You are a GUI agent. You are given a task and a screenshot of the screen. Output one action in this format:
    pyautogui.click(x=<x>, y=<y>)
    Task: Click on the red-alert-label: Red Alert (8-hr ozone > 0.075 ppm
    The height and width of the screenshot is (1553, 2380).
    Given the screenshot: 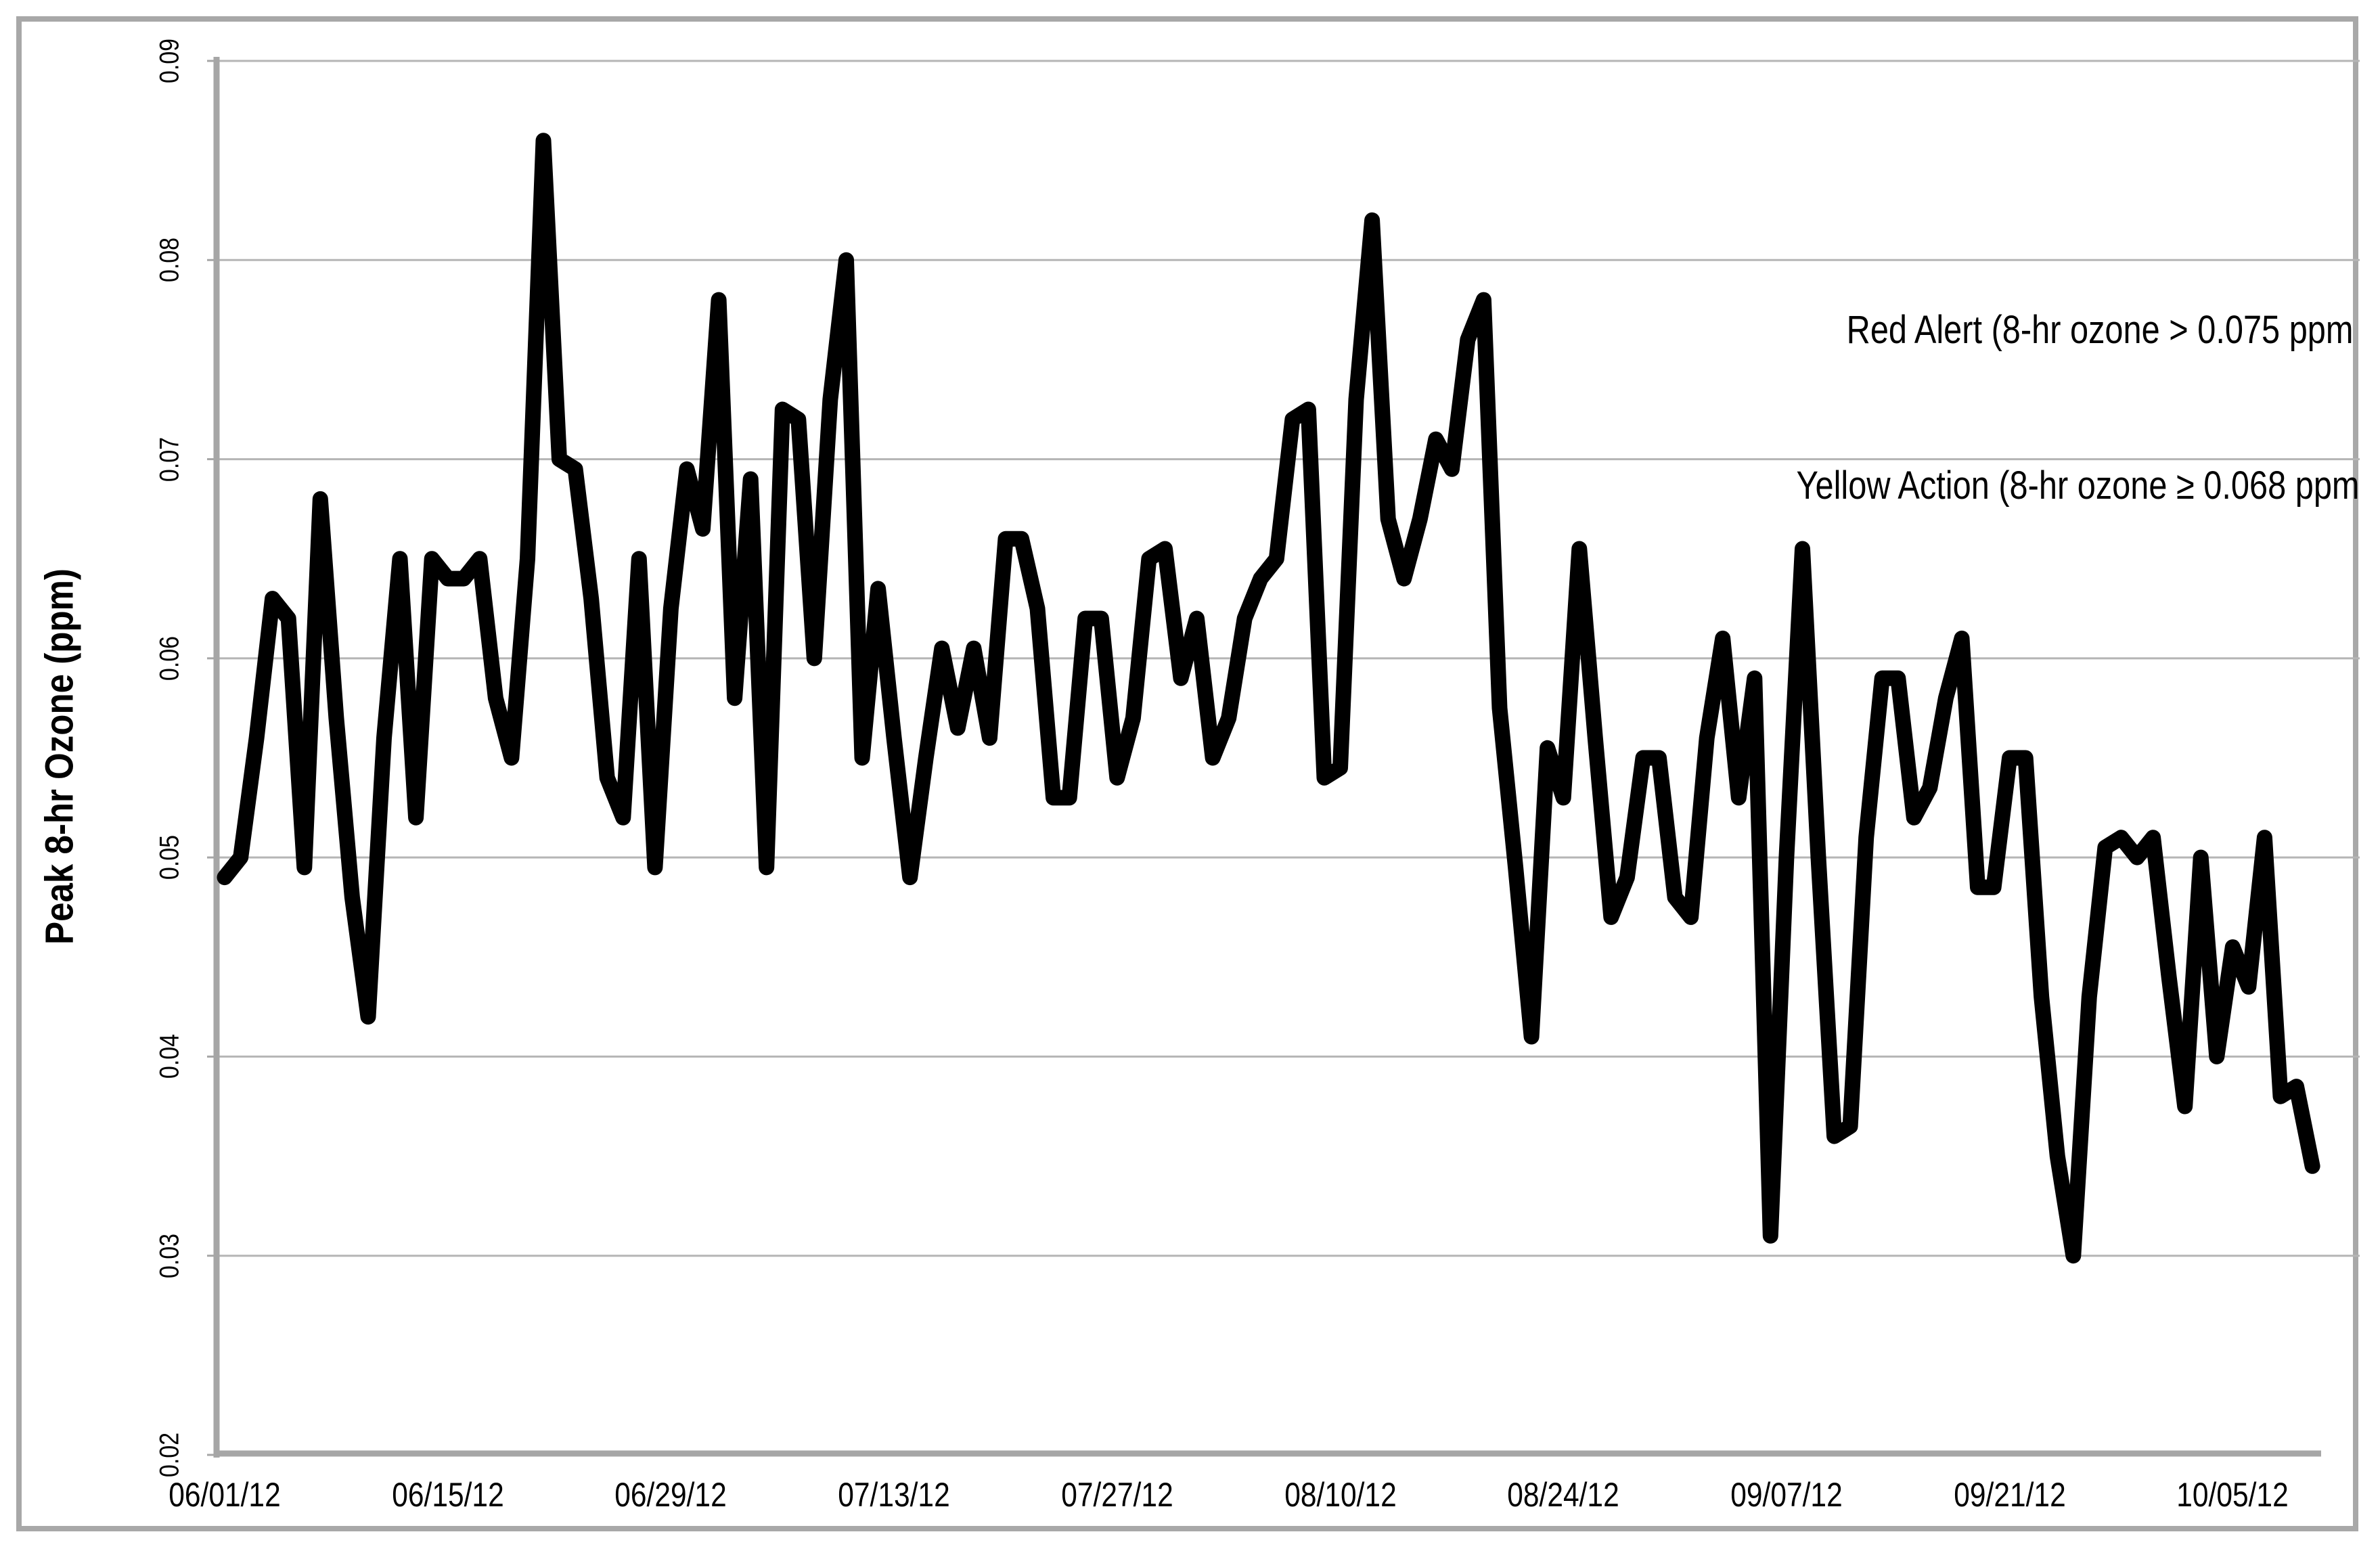 What is the action you would take?
    pyautogui.click(x=2099, y=330)
    